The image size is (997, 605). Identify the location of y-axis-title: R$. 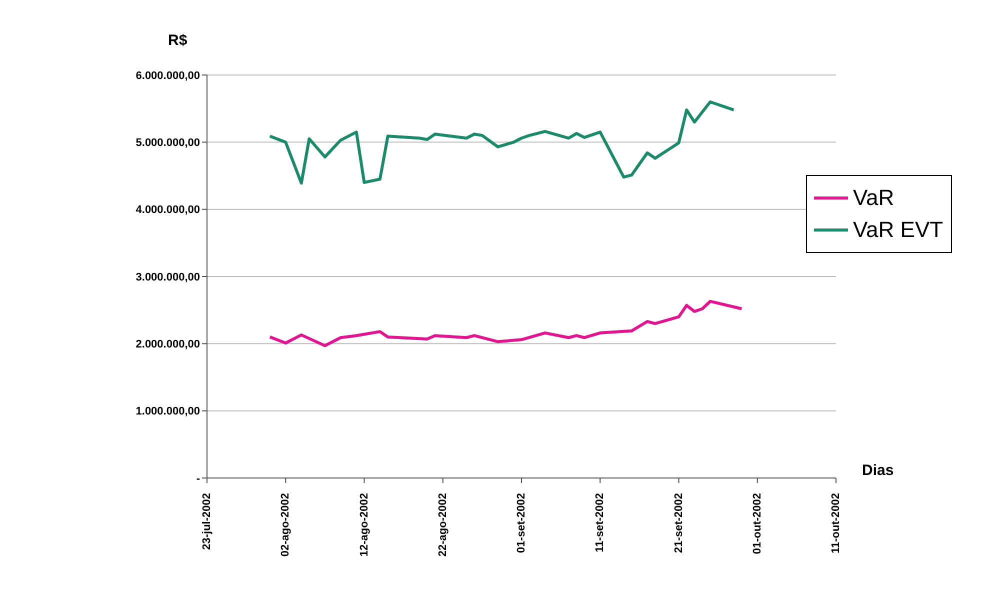
(178, 40).